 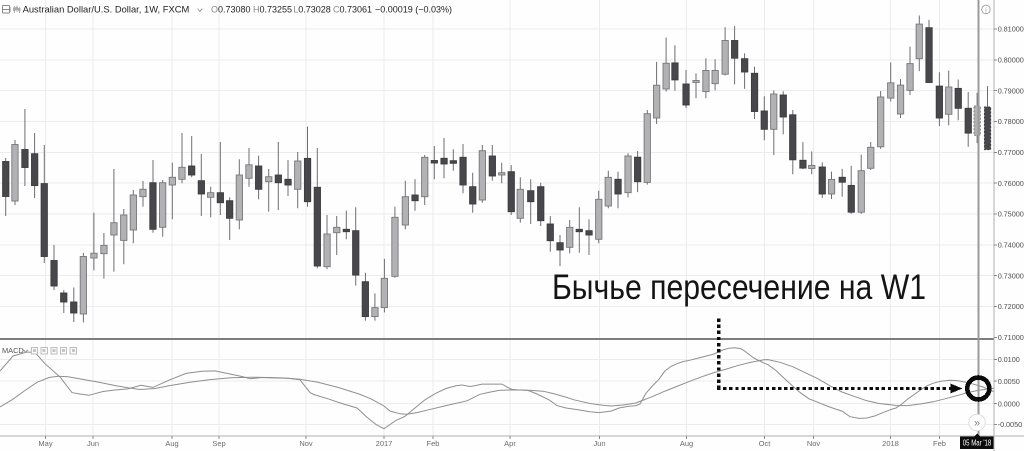 I want to click on svg-text: L0.73028, so click(x=312, y=10).